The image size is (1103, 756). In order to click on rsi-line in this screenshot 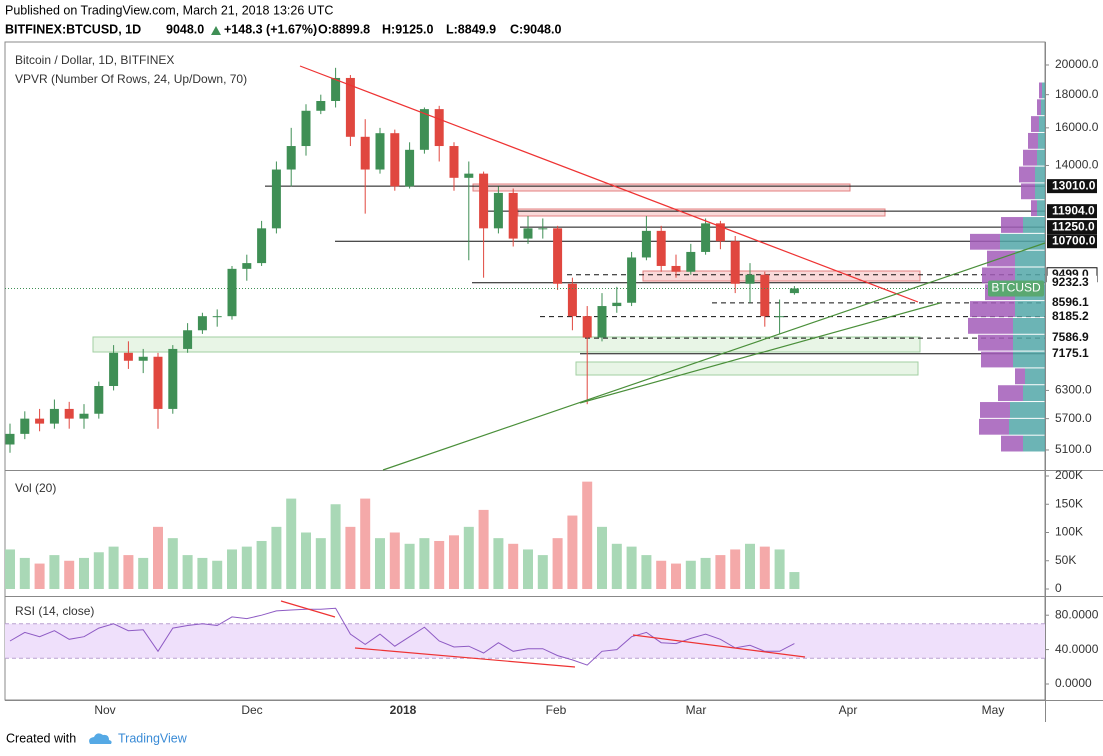, I will do `click(402, 636)`.